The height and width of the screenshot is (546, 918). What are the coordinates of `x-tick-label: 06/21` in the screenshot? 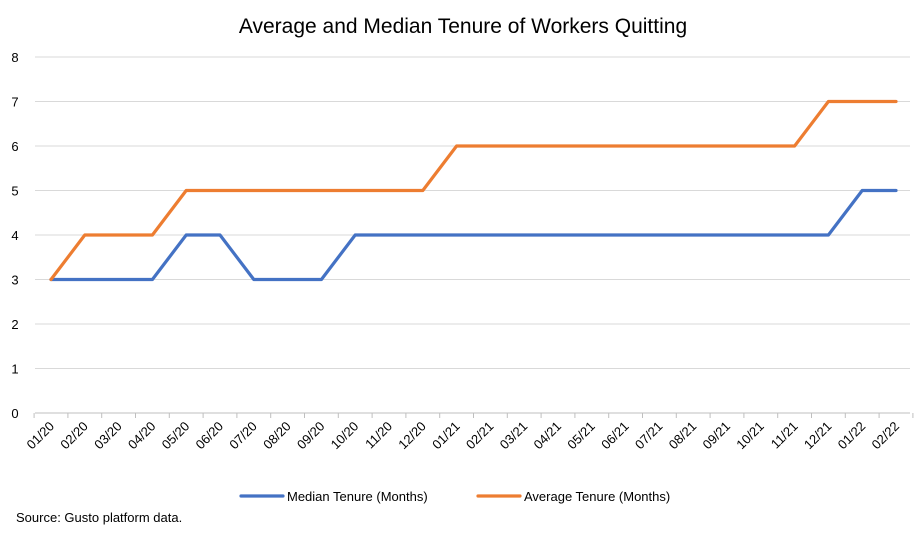 It's located at (615, 436).